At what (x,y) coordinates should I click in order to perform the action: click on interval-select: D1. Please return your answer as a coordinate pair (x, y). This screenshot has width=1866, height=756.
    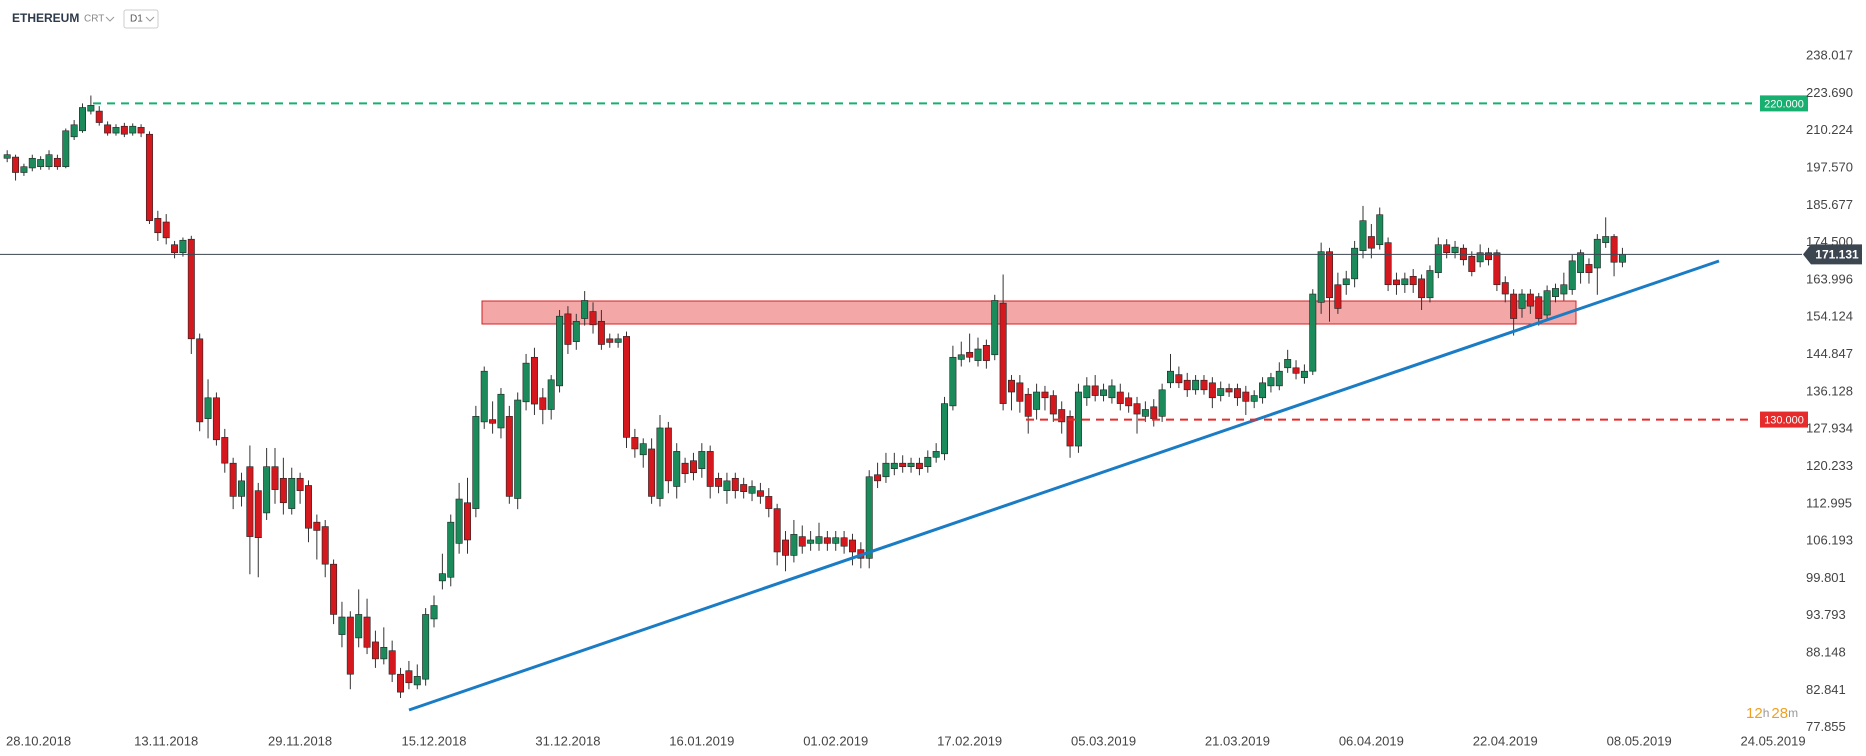
    Looking at the image, I should click on (141, 19).